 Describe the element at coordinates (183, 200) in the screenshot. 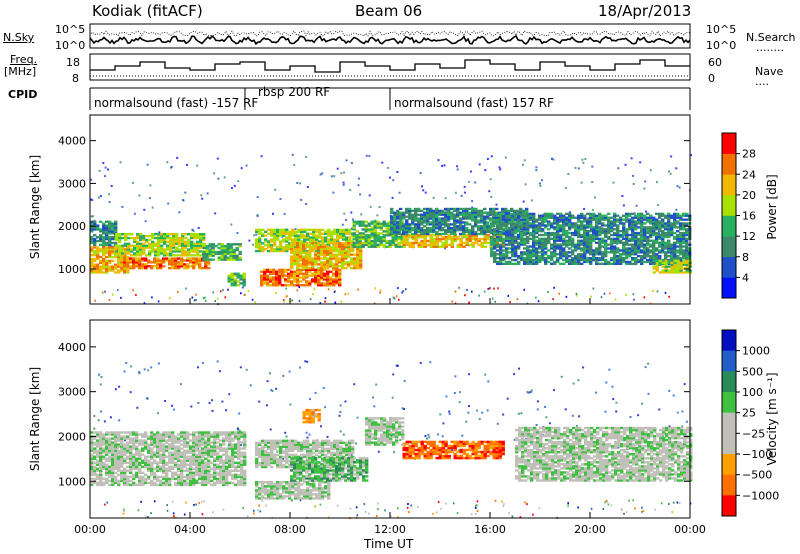

I see `power-scatter-point` at that location.